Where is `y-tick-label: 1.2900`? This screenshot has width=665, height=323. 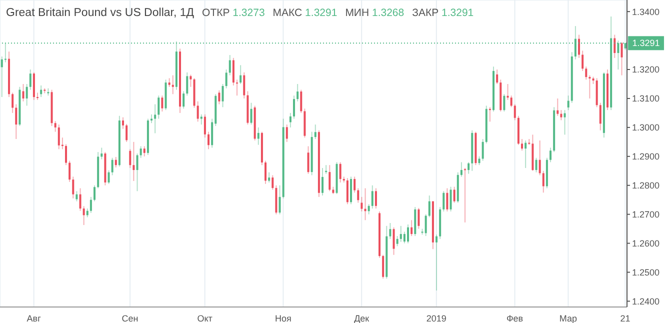
y-tick-label: 1.2900 is located at coordinates (646, 157).